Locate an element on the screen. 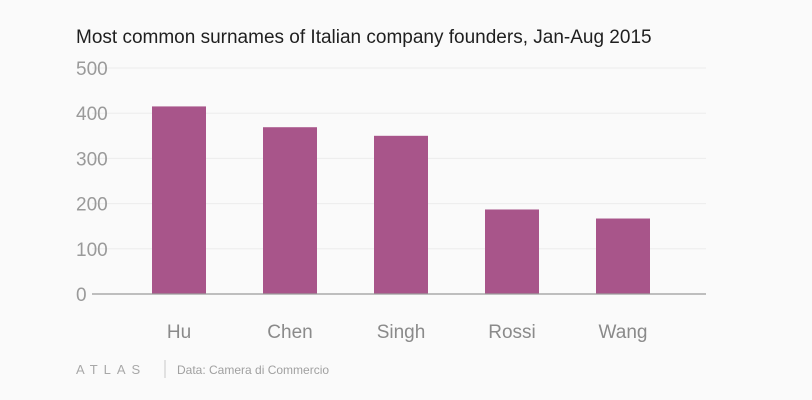 The width and height of the screenshot is (812, 400). x-tick-label: Hu is located at coordinates (179, 332).